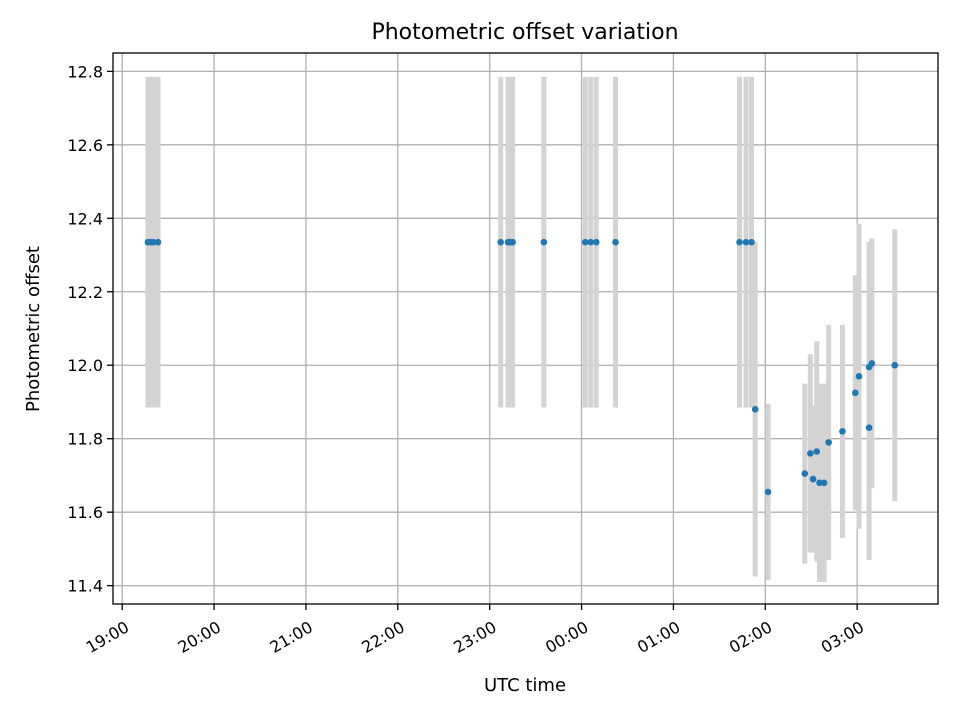  I want to click on y-tick-label: 12.8, so click(85, 71).